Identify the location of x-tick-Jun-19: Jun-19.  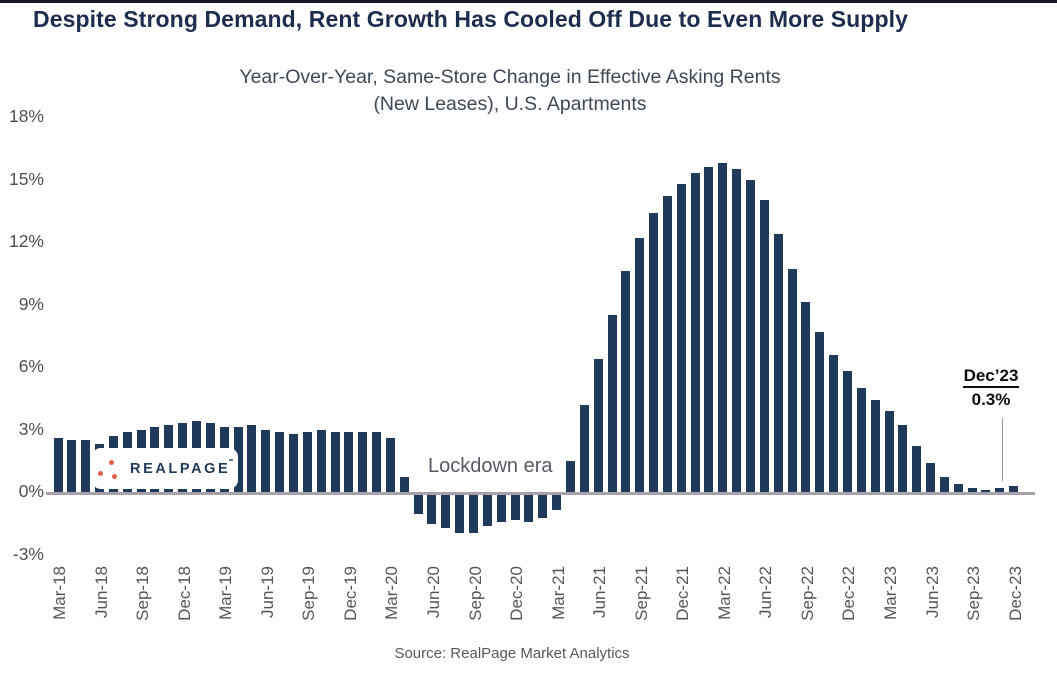
(267, 592).